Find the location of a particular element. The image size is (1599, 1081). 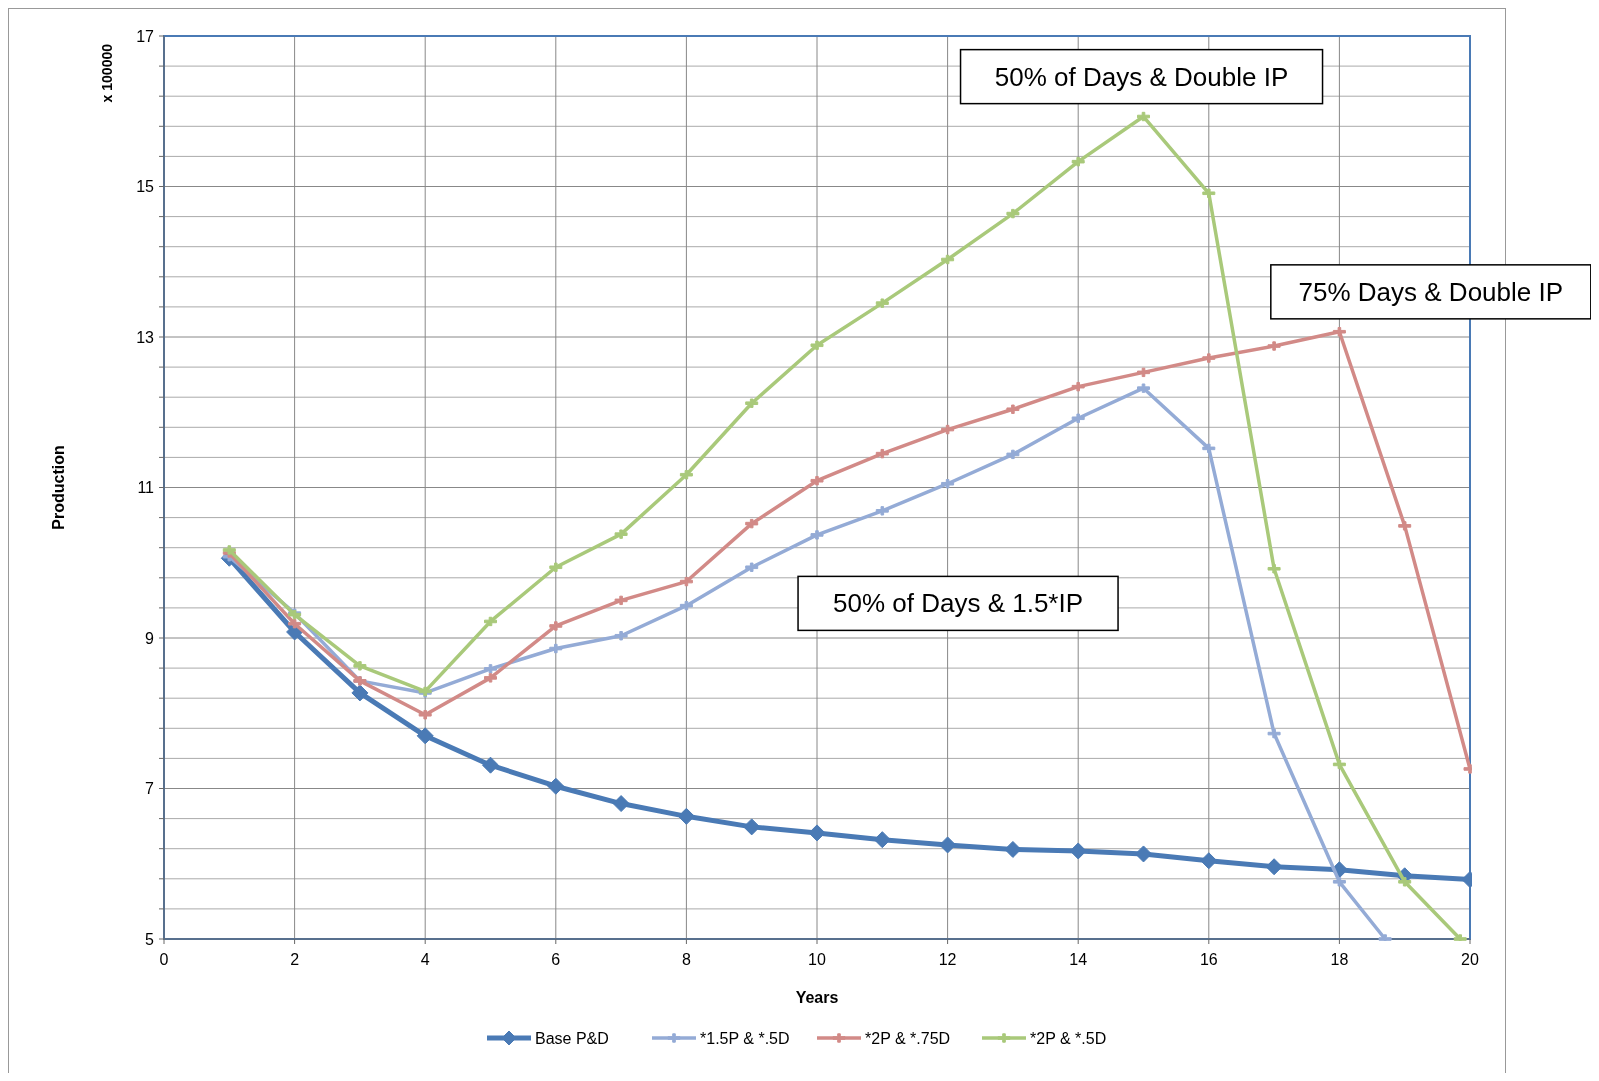

text: x 100000 is located at coordinates (107, 73).